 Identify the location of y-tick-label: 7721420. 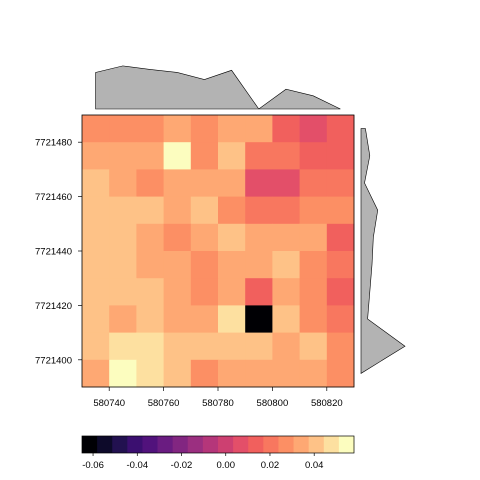
(53, 306).